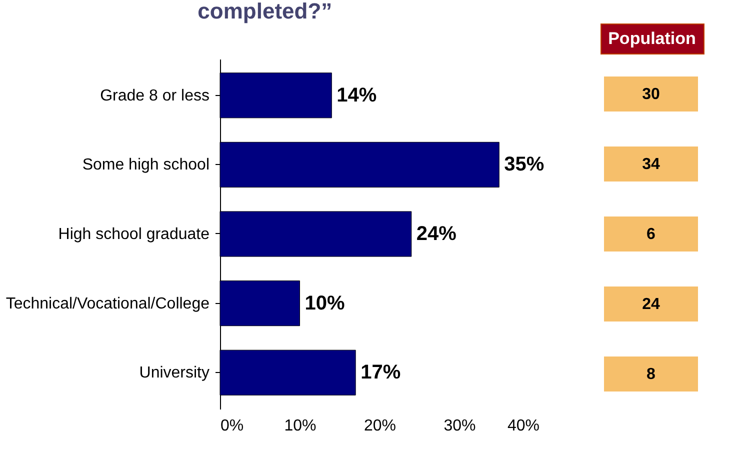 Image resolution: width=741 pixels, height=462 pixels. I want to click on data-label: 30, so click(651, 94).